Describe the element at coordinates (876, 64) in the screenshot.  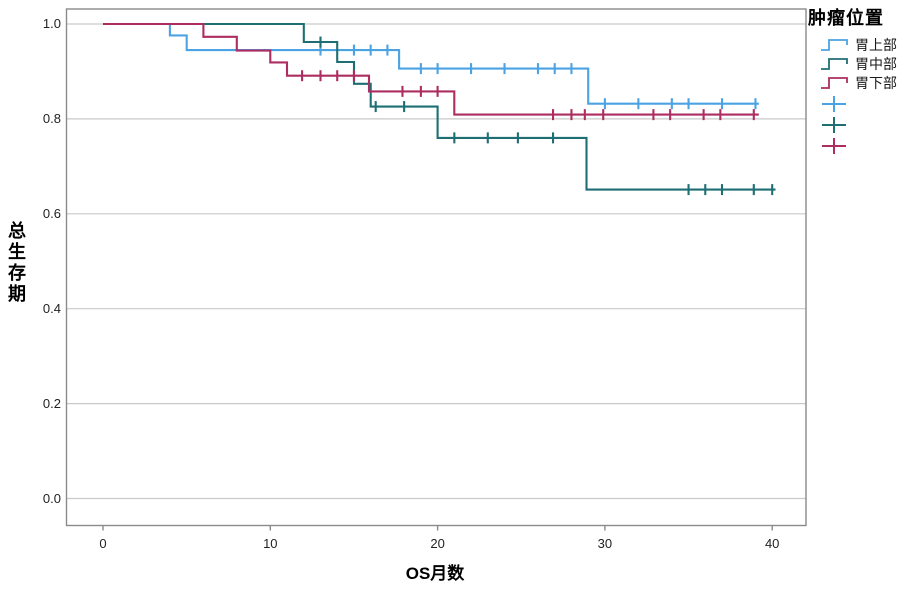
I see `legend-item-label: 胃中部` at that location.